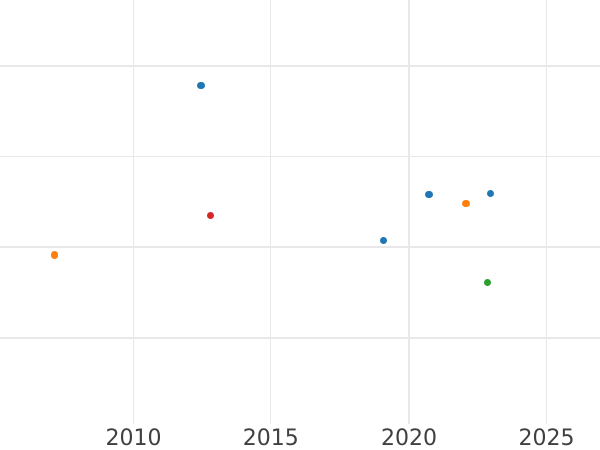  What do you see at coordinates (409, 438) in the screenshot?
I see `x-axis-tick-label: 2020` at bounding box center [409, 438].